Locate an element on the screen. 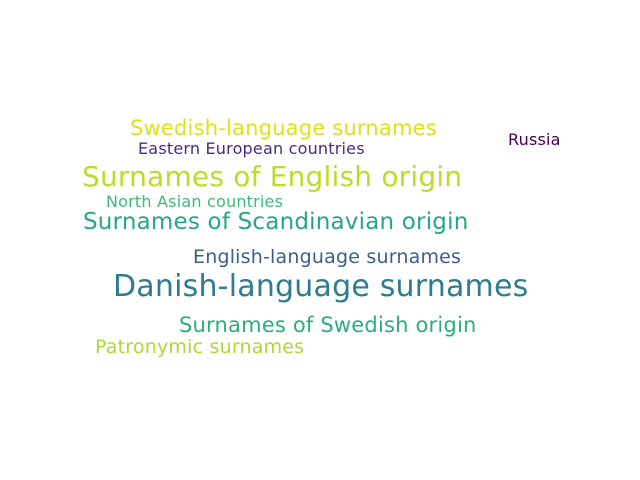 This screenshot has width=640, height=480. word-swedish-language-surnames: Swedish-language surnames is located at coordinates (283, 128).